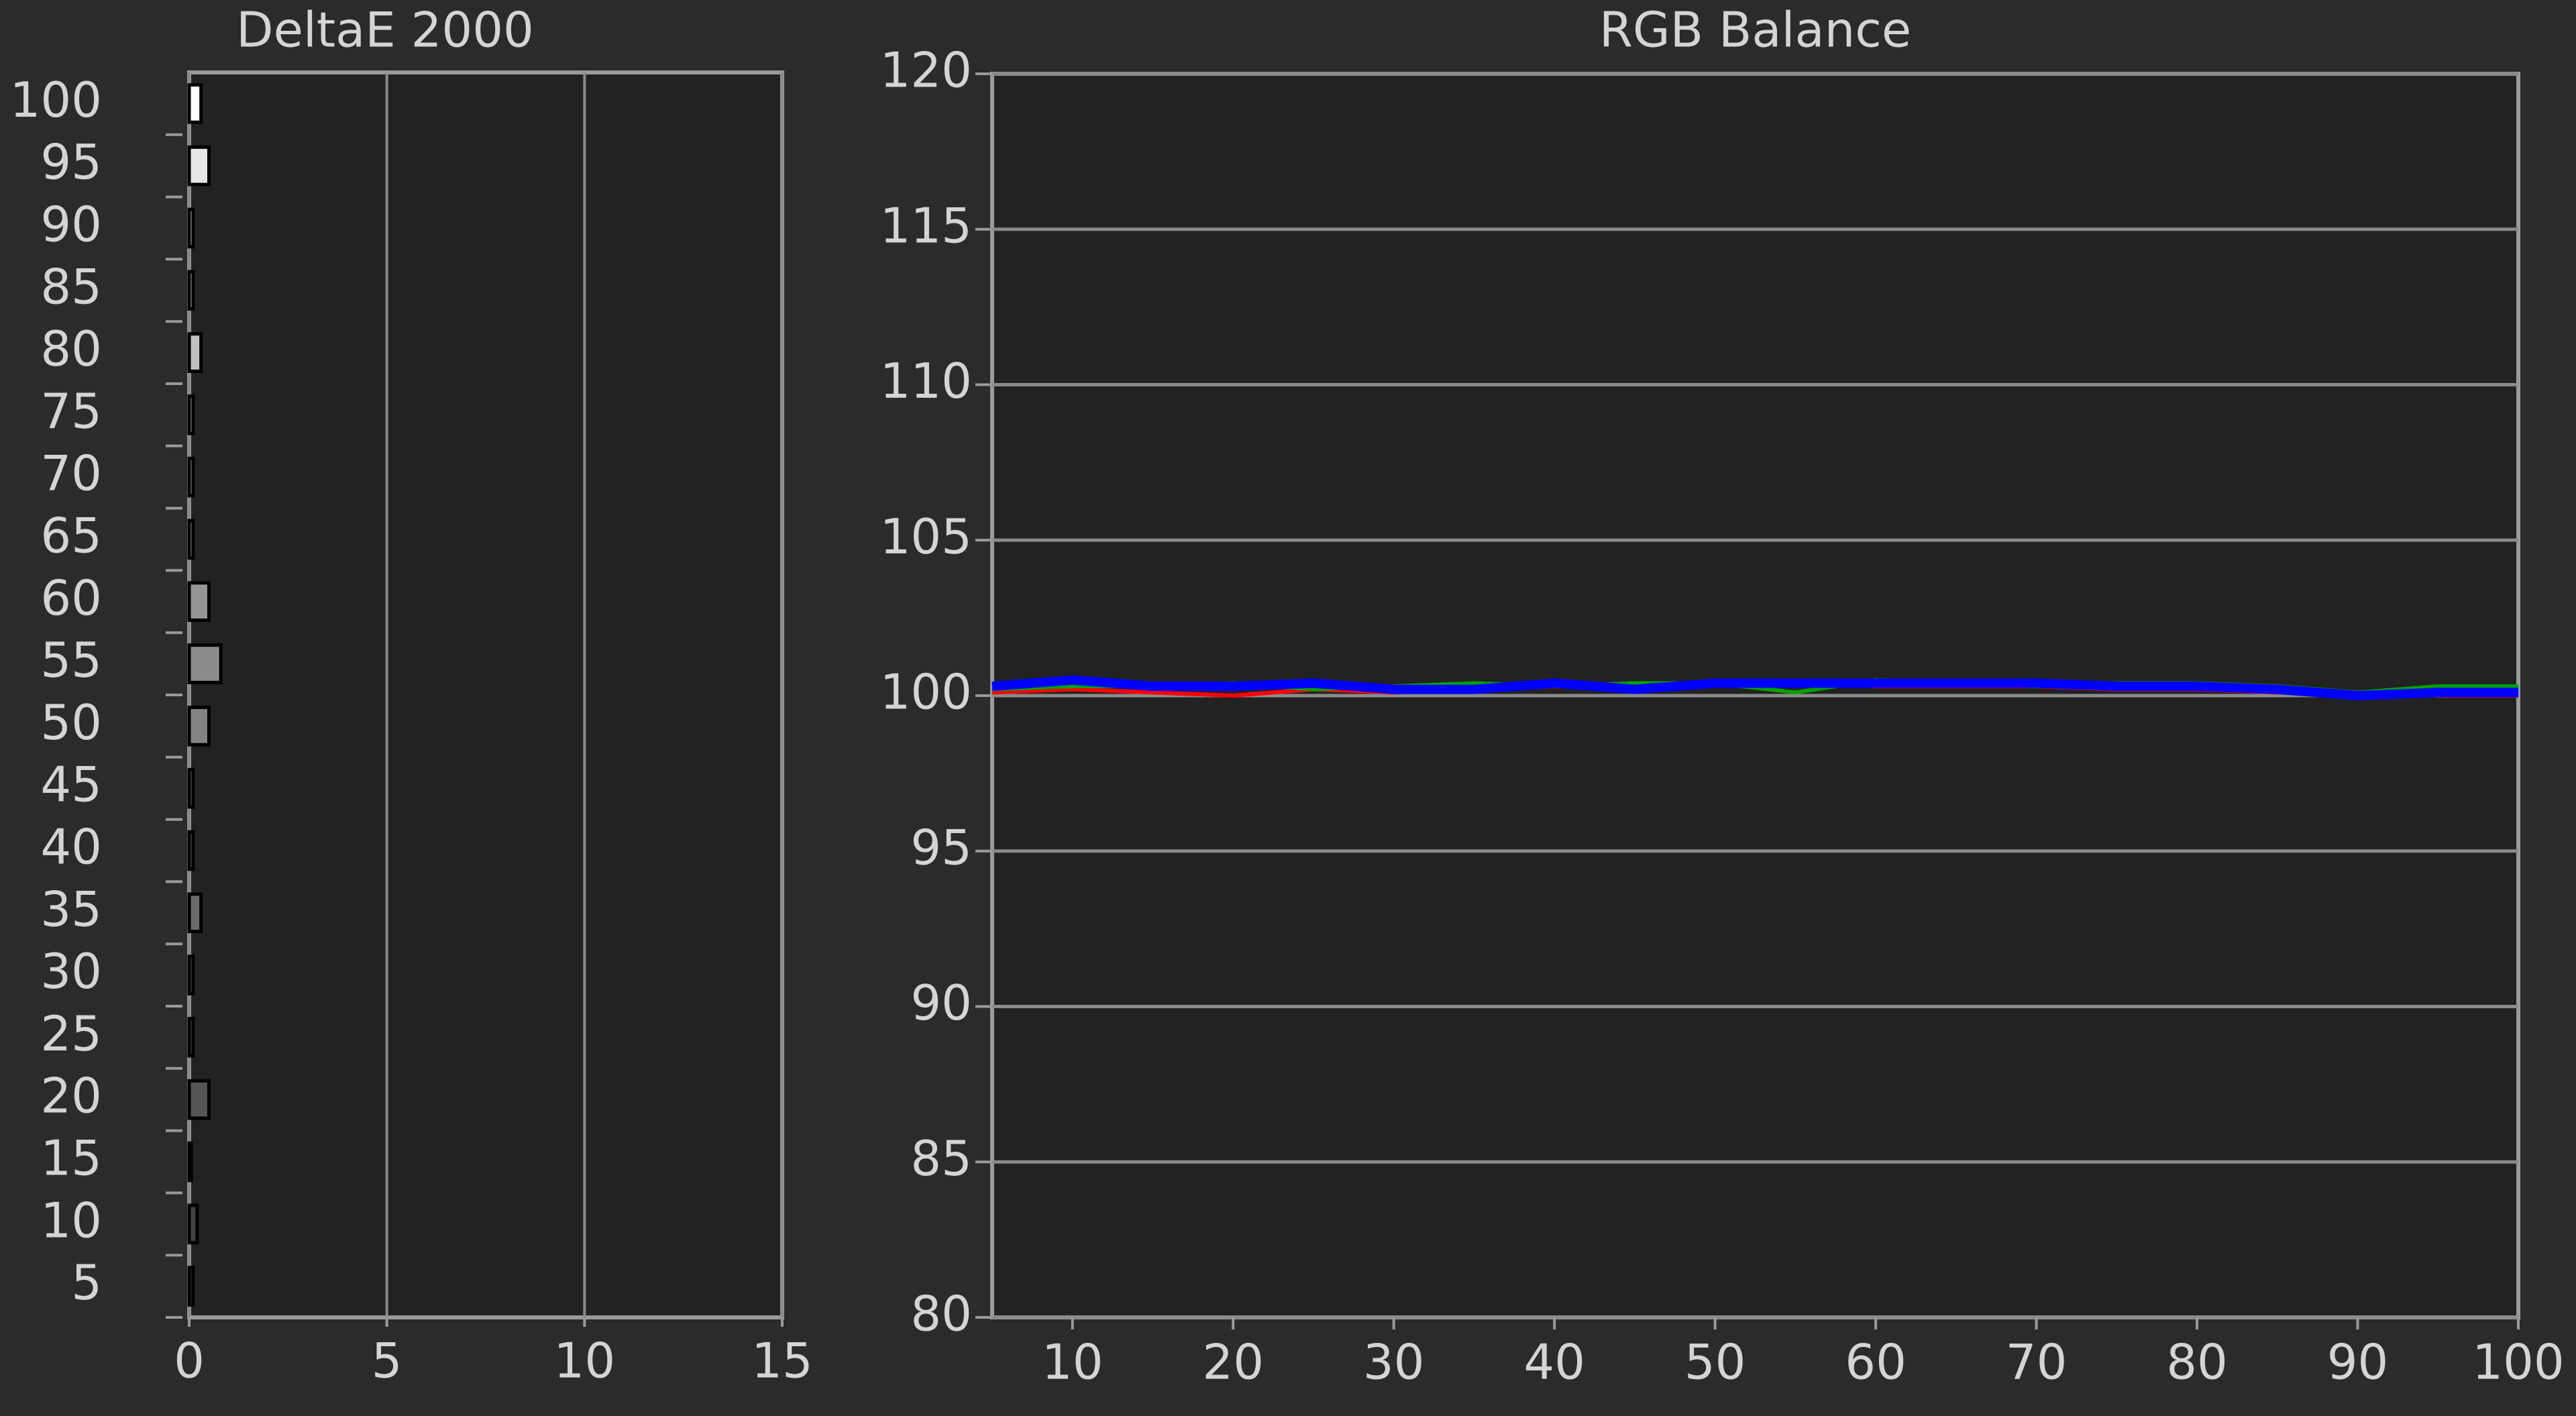  I want to click on series-line, so click(1754, 687).